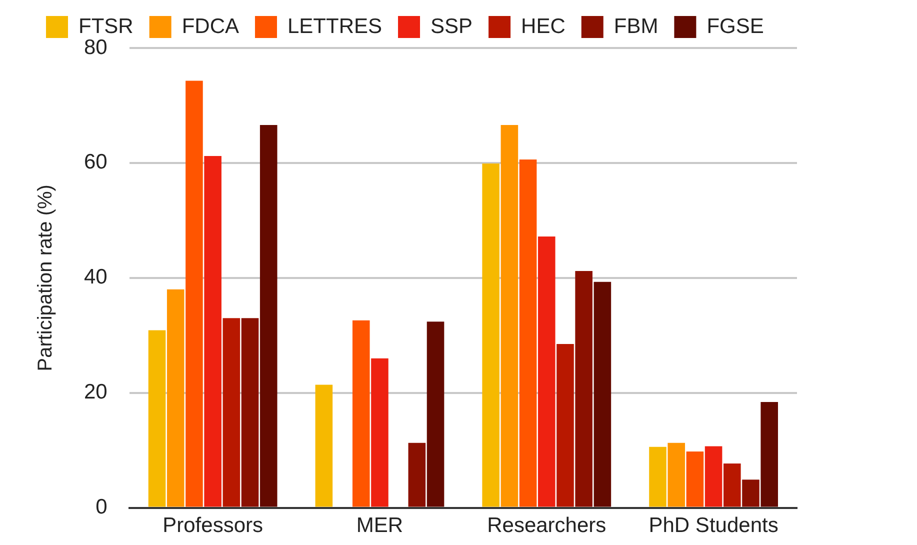 The width and height of the screenshot is (917, 545). Describe the element at coordinates (45, 278) in the screenshot. I see `y-axis-title: Participation rate (%)` at that location.